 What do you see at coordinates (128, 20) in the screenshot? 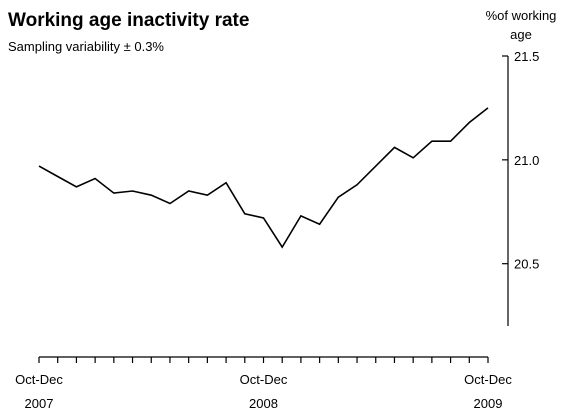
I see `chart-title: Working age inactivity rate` at bounding box center [128, 20].